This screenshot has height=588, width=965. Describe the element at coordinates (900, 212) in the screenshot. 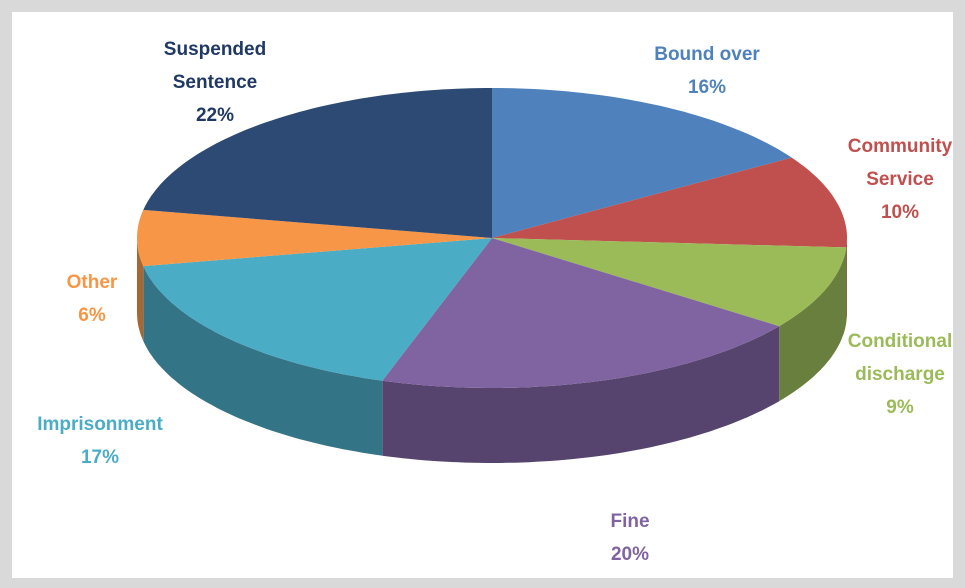

I see `data-label-value: 10%` at that location.